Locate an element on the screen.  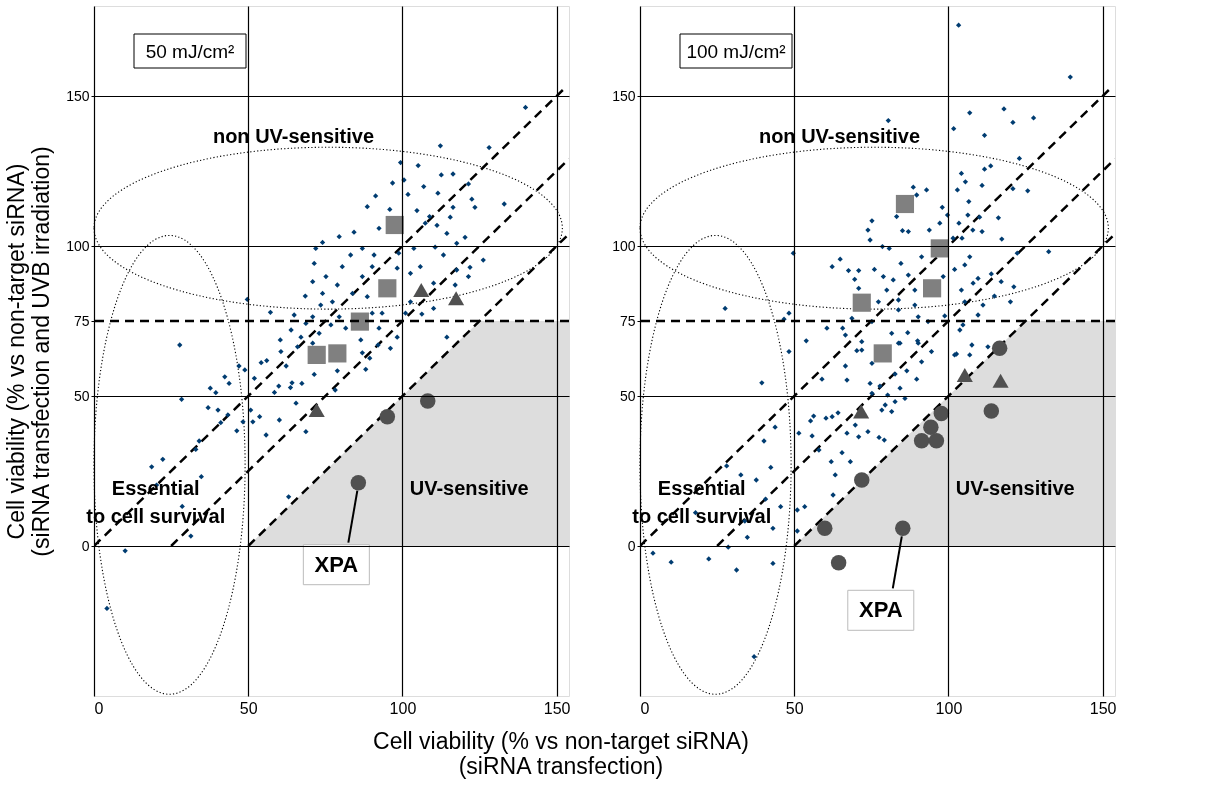
text: 50 mJ/cm² is located at coordinates (190, 51).